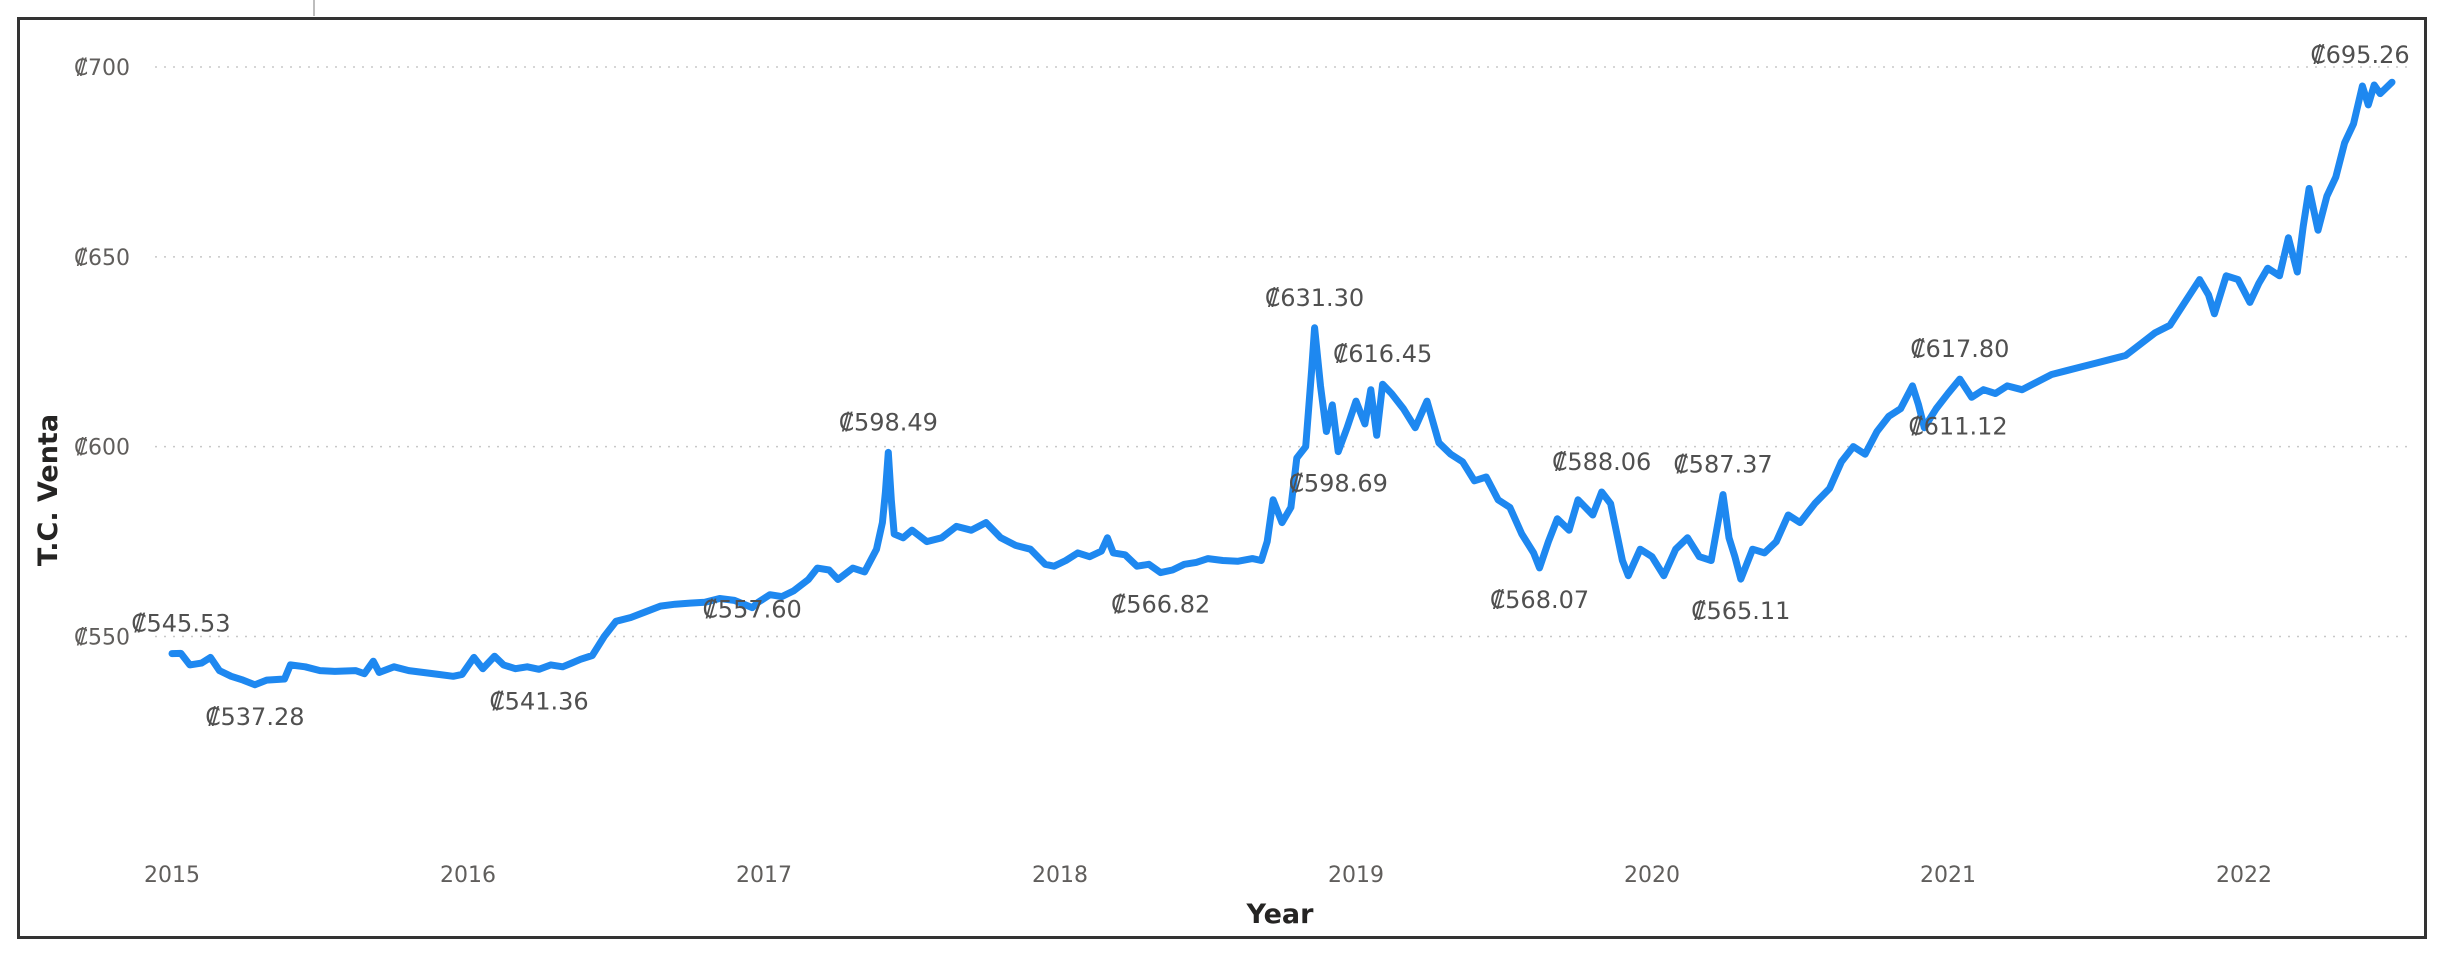 This screenshot has height=962, width=2447. Describe the element at coordinates (1208, 875) in the screenshot. I see `x-axis-ticks: 2015 2016 2017 2018 2019 2020 2021 2022` at that location.